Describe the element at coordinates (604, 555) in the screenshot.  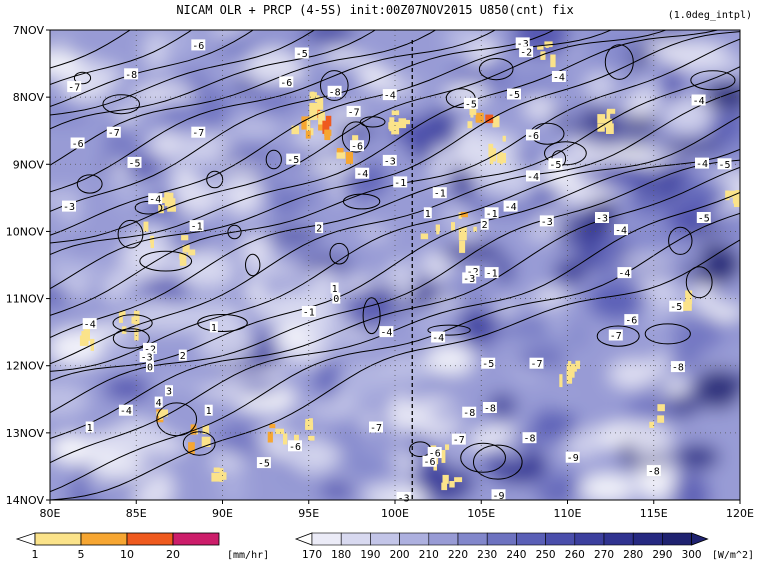
I see `olr-bar-label: 270` at that location.